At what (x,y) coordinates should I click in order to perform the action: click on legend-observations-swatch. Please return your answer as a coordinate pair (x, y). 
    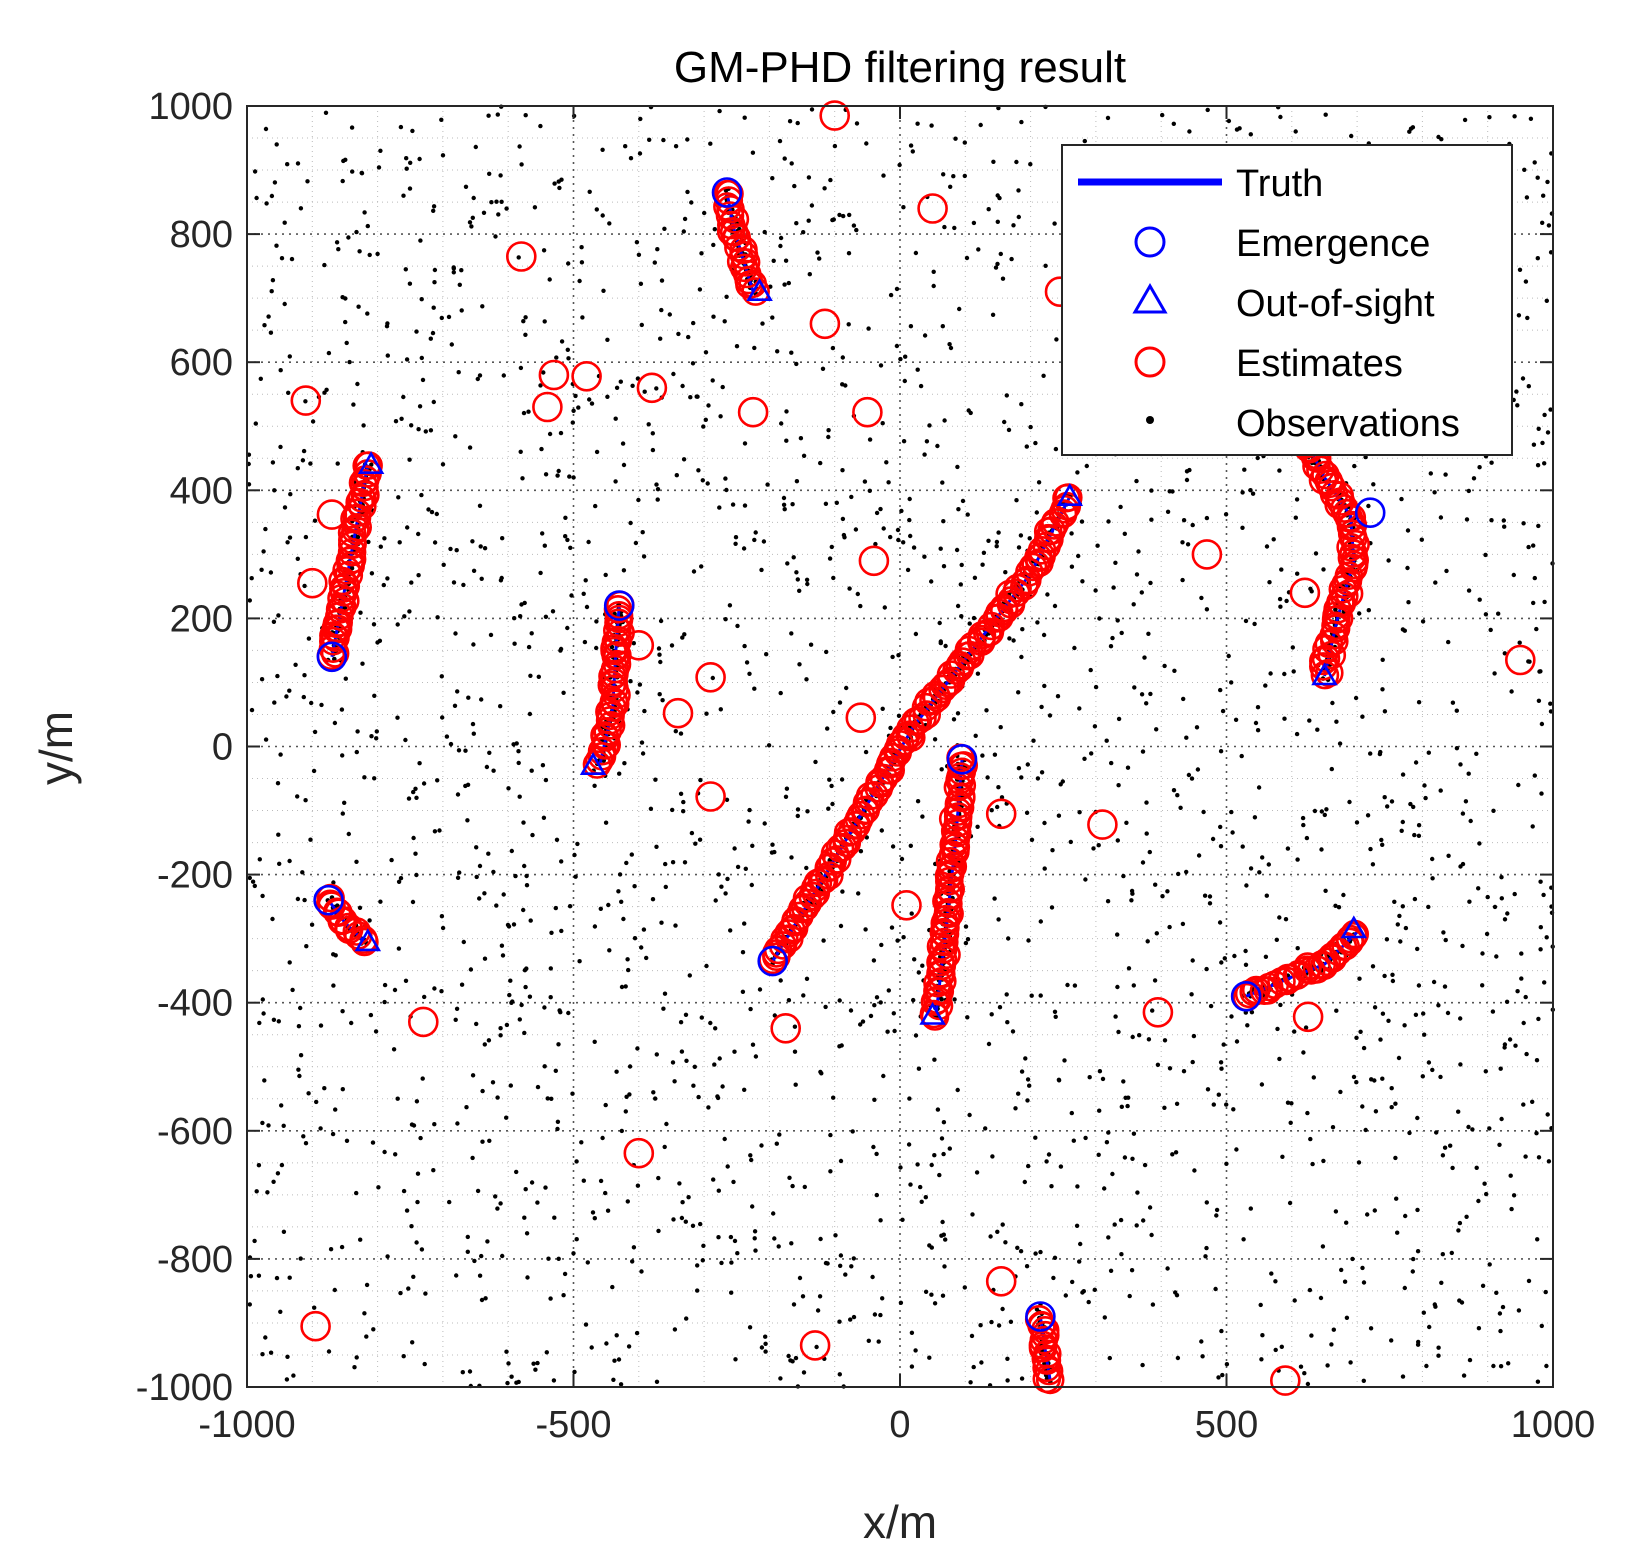
    Looking at the image, I should click on (1150, 420).